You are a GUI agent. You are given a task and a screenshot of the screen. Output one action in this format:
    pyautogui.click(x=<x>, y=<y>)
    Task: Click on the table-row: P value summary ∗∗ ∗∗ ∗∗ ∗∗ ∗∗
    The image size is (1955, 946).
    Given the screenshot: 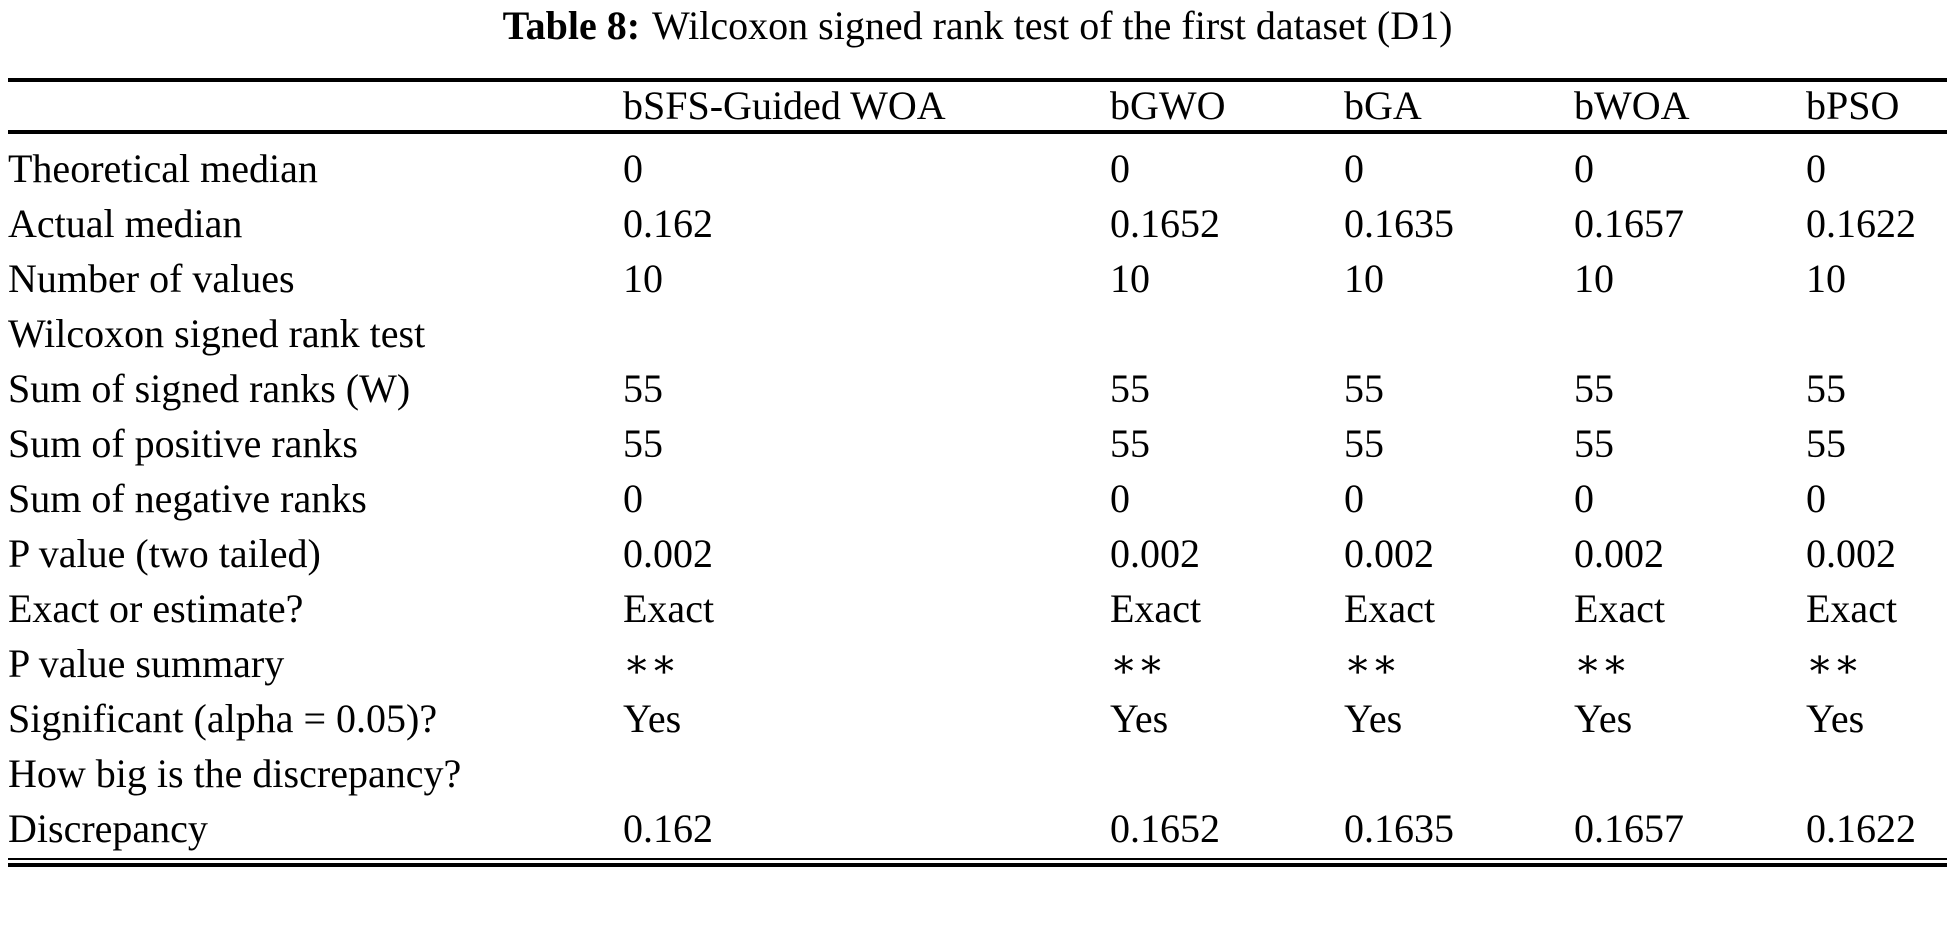 What is the action you would take?
    pyautogui.click(x=977, y=663)
    